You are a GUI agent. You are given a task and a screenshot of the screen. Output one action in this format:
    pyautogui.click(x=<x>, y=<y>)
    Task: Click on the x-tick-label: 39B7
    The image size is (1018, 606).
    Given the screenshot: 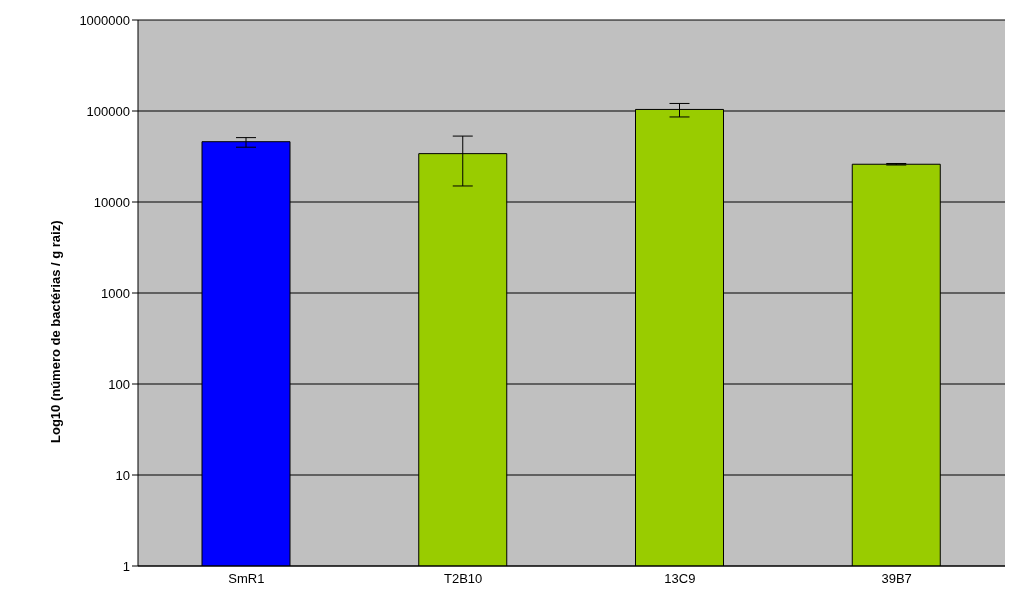 What is the action you would take?
    pyautogui.click(x=896, y=579)
    